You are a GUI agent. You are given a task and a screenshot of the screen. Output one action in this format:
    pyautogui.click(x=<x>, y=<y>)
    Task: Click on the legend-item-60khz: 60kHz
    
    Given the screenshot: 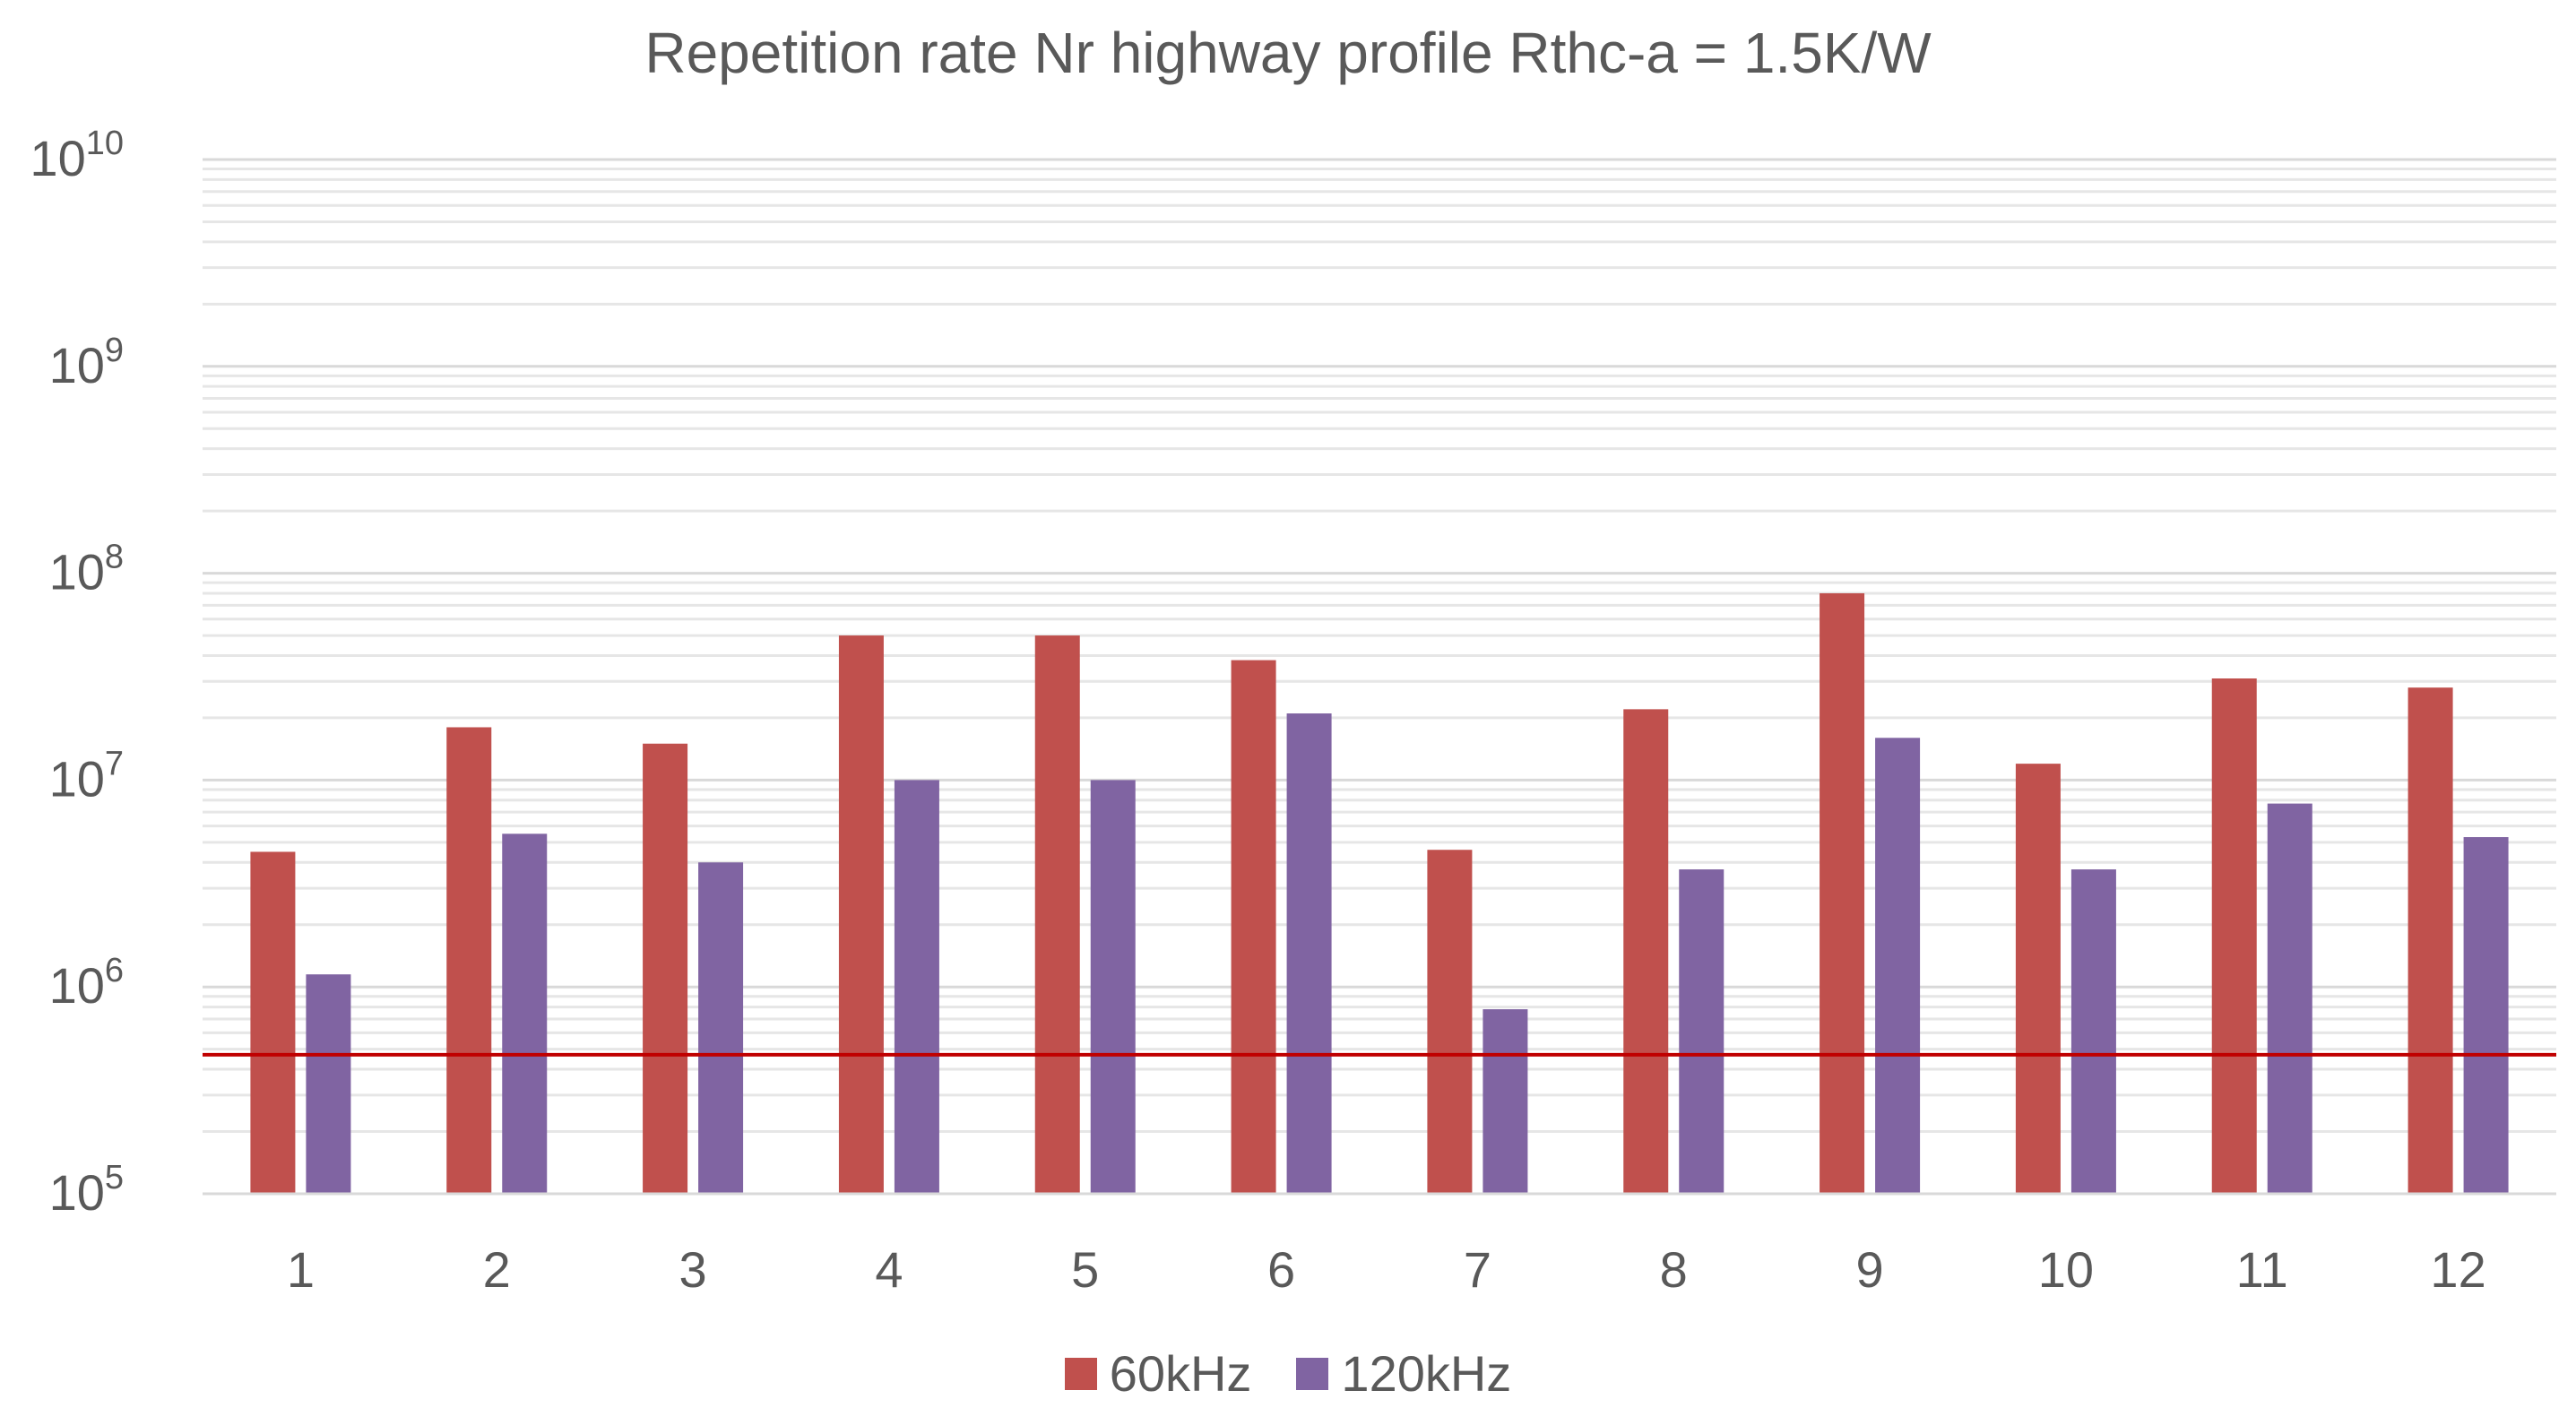 What is the action you would take?
    pyautogui.click(x=1158, y=1373)
    